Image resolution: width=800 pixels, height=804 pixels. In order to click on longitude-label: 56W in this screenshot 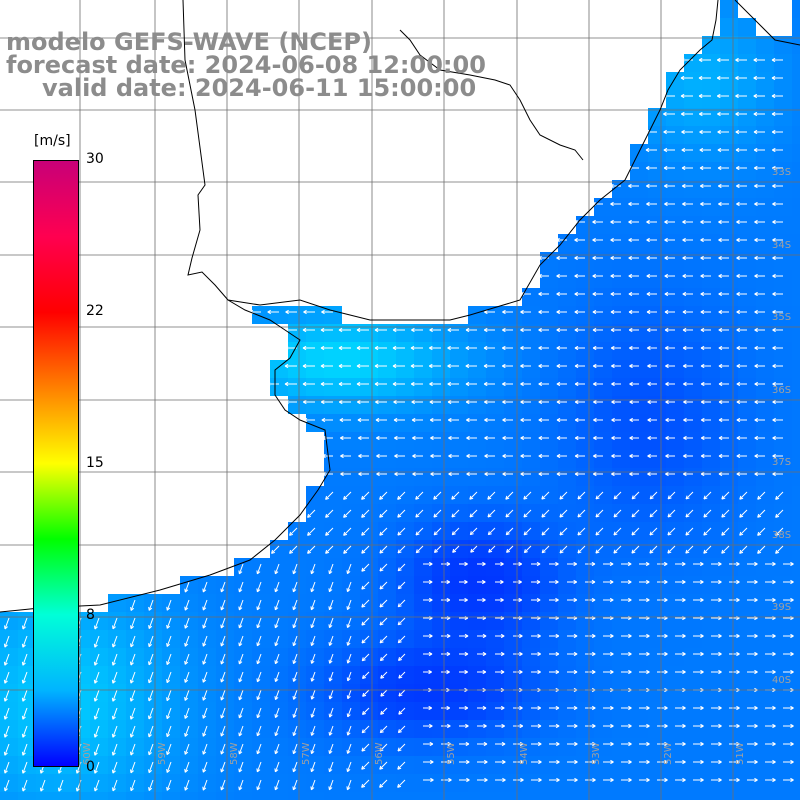, I will do `click(379, 753)`.